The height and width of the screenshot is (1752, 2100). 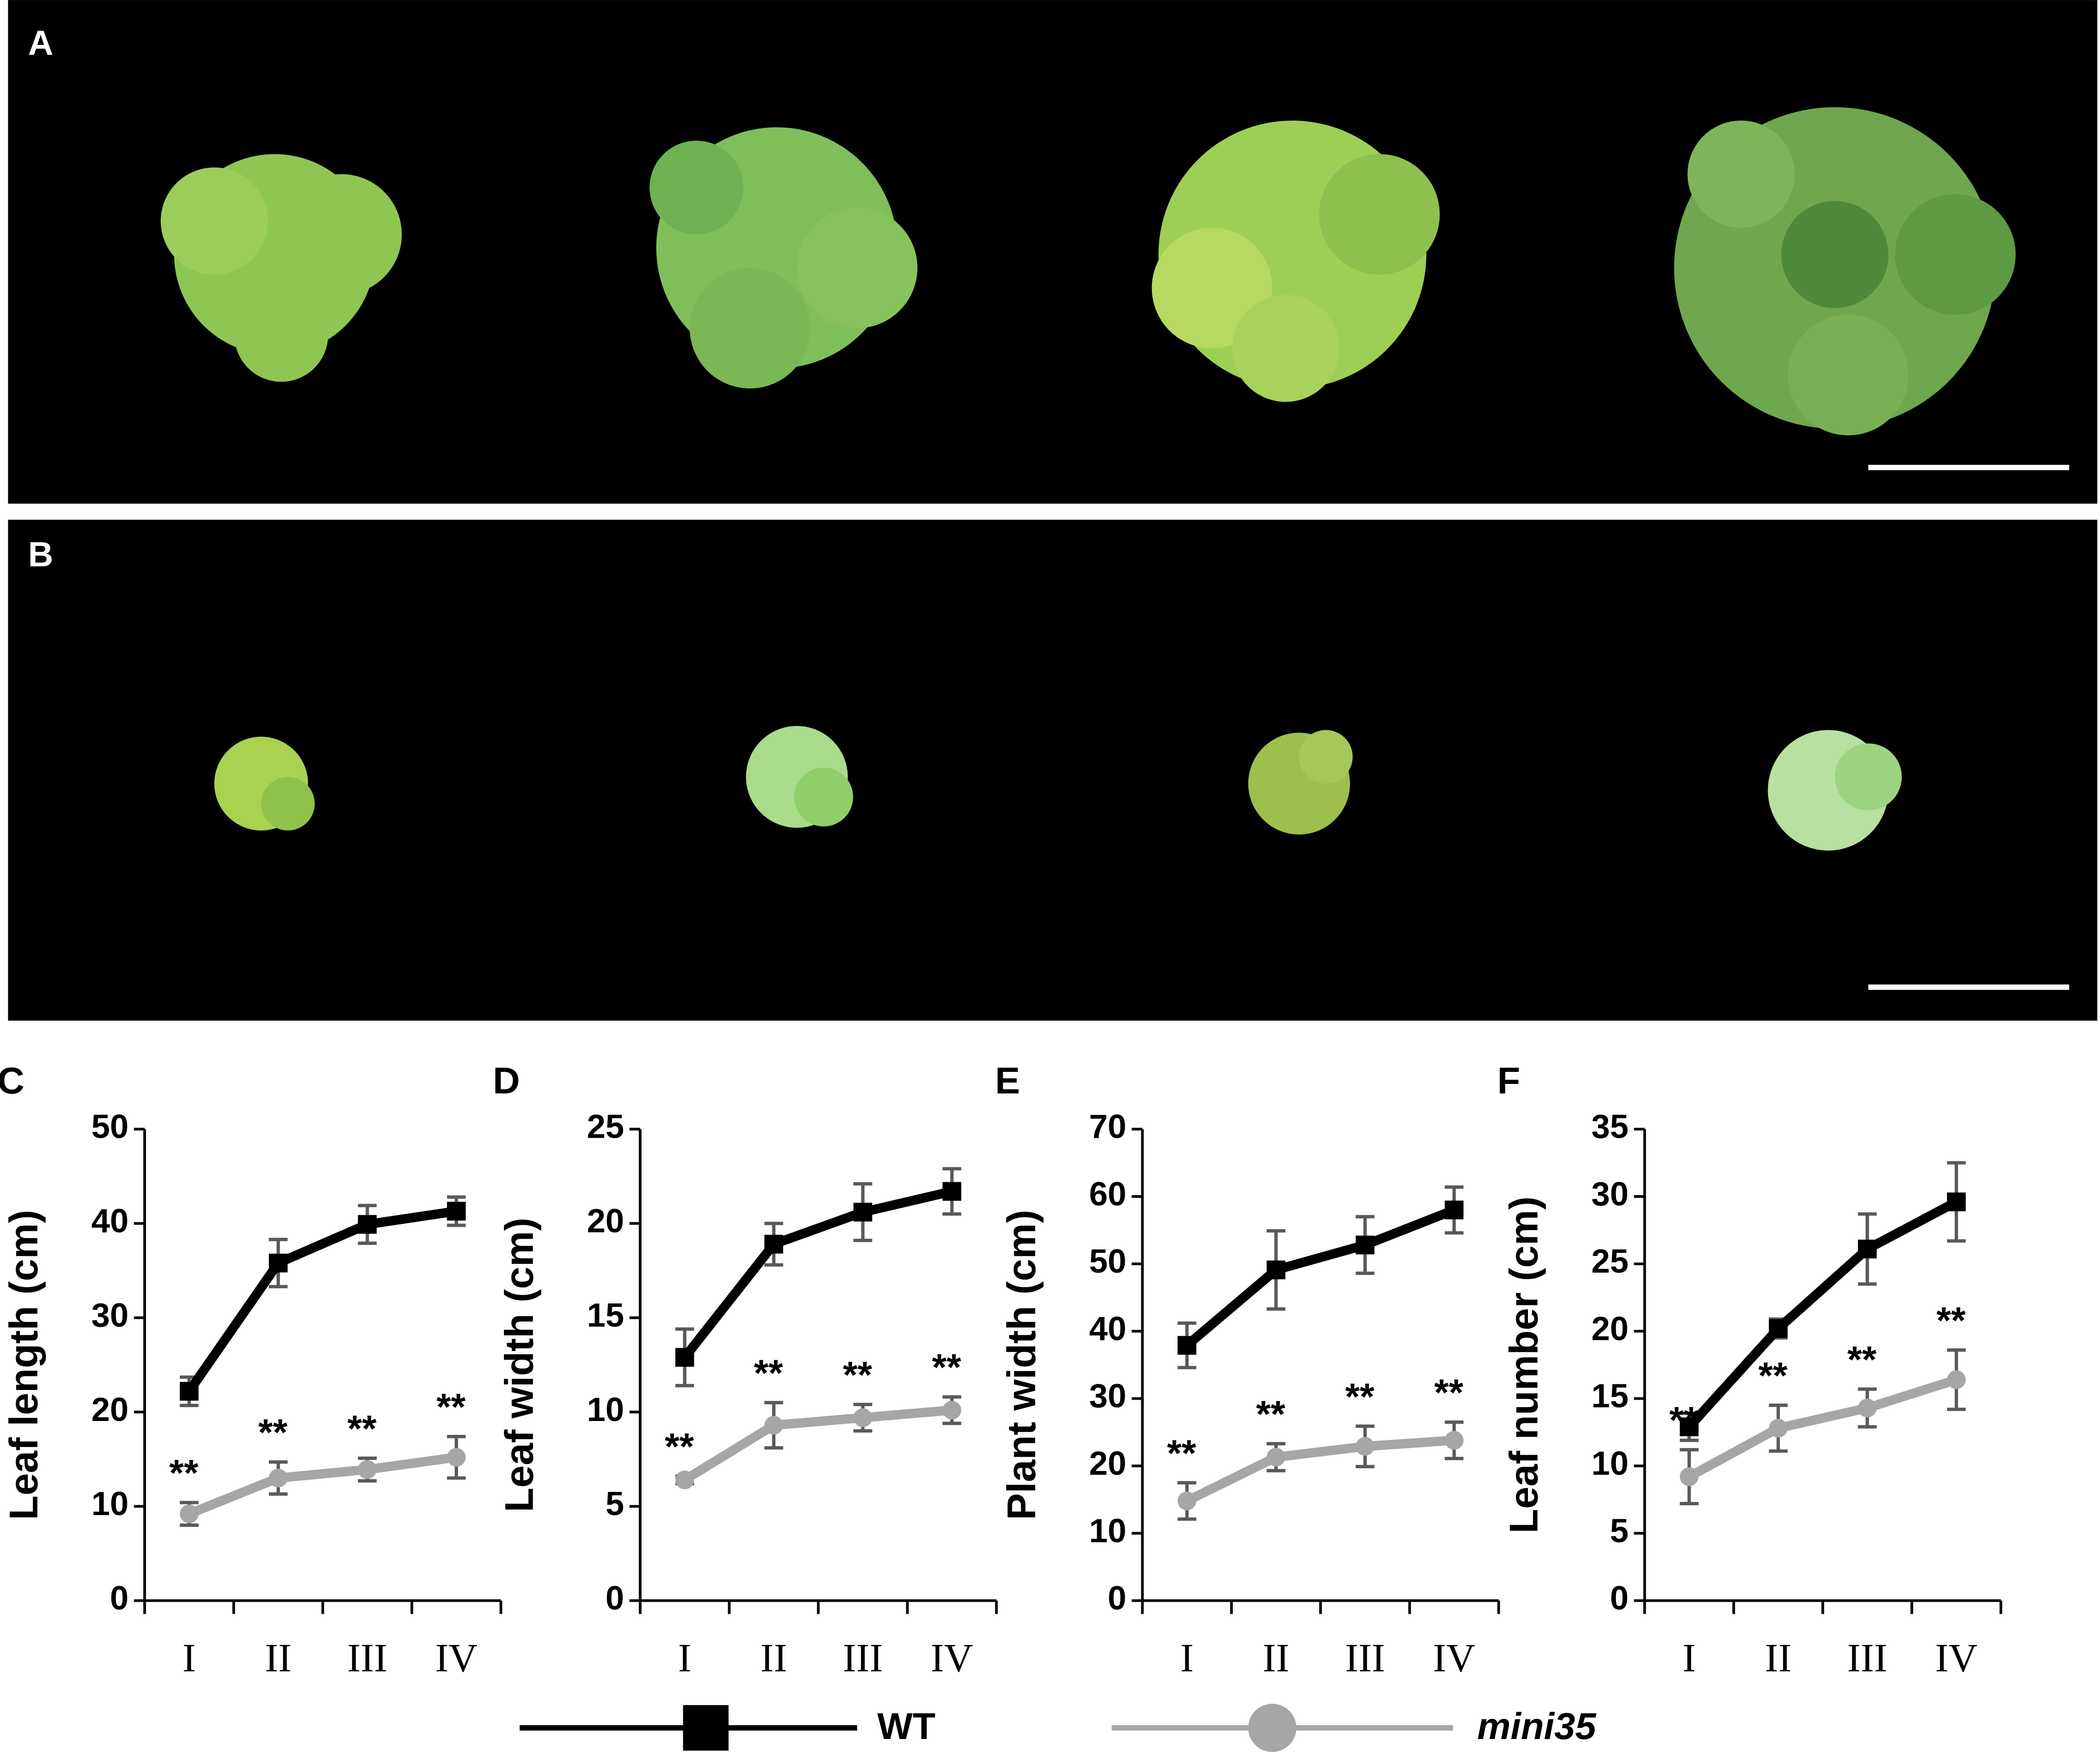 What do you see at coordinates (906, 1726) in the screenshot?
I see `legend-label: WT` at bounding box center [906, 1726].